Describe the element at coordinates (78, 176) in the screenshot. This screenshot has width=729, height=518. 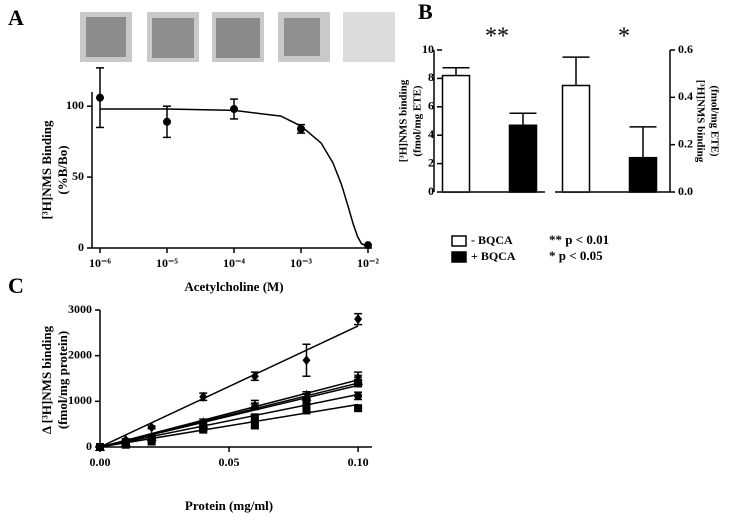
I see `y-tick-label: 50` at that location.